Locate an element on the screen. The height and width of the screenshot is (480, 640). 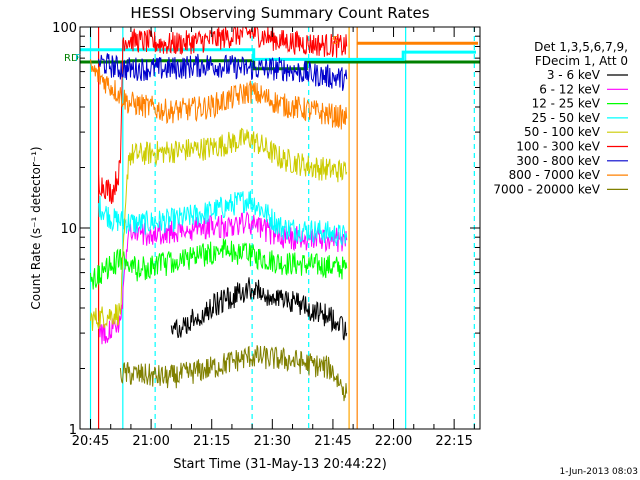
legend-label-1: 6 - 12 keV is located at coordinates (570, 89).